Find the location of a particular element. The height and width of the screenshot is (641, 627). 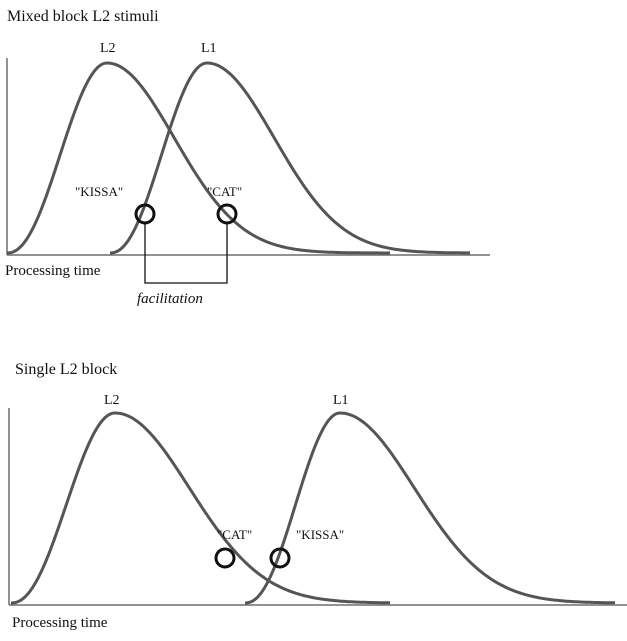

facilitation-label: facilitation is located at coordinates (170, 299).